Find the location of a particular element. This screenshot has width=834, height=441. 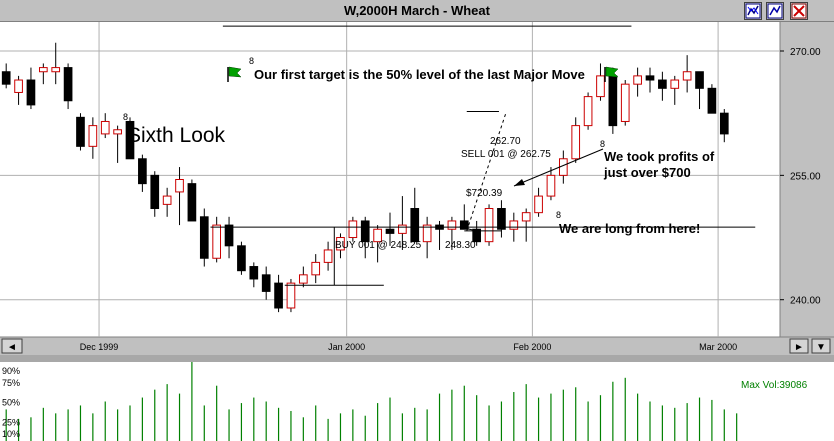

trade-dashed-line is located at coordinates (486, 171).